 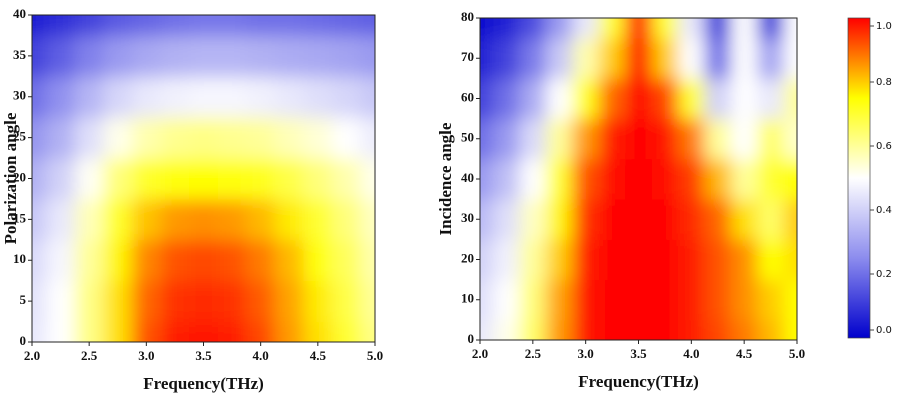 What do you see at coordinates (884, 26) in the screenshot?
I see `colorbar-tick-label: 1.0` at bounding box center [884, 26].